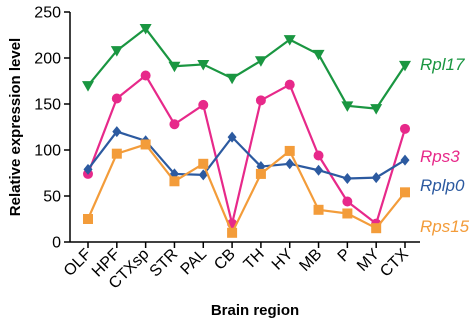  What do you see at coordinates (225, 260) in the screenshot?
I see `x-tick-label-cb: CB` at bounding box center [225, 260].